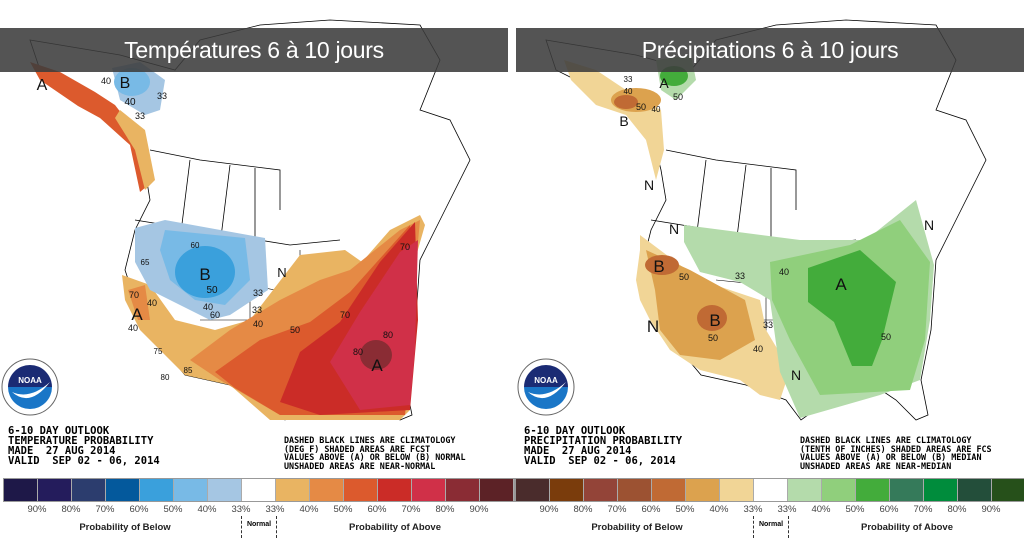 Image resolution: width=1024 pixels, height=541 pixels. What do you see at coordinates (188, 370) in the screenshot?
I see `map-label: 85` at bounding box center [188, 370].